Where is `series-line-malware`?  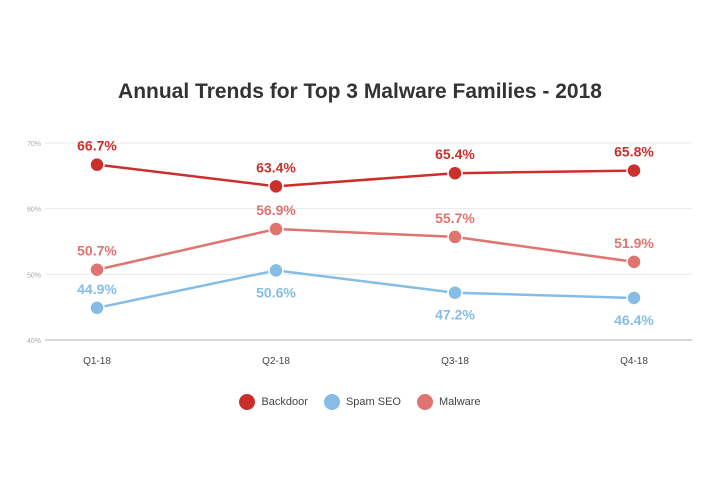
series-line-malware is located at coordinates (365, 249).